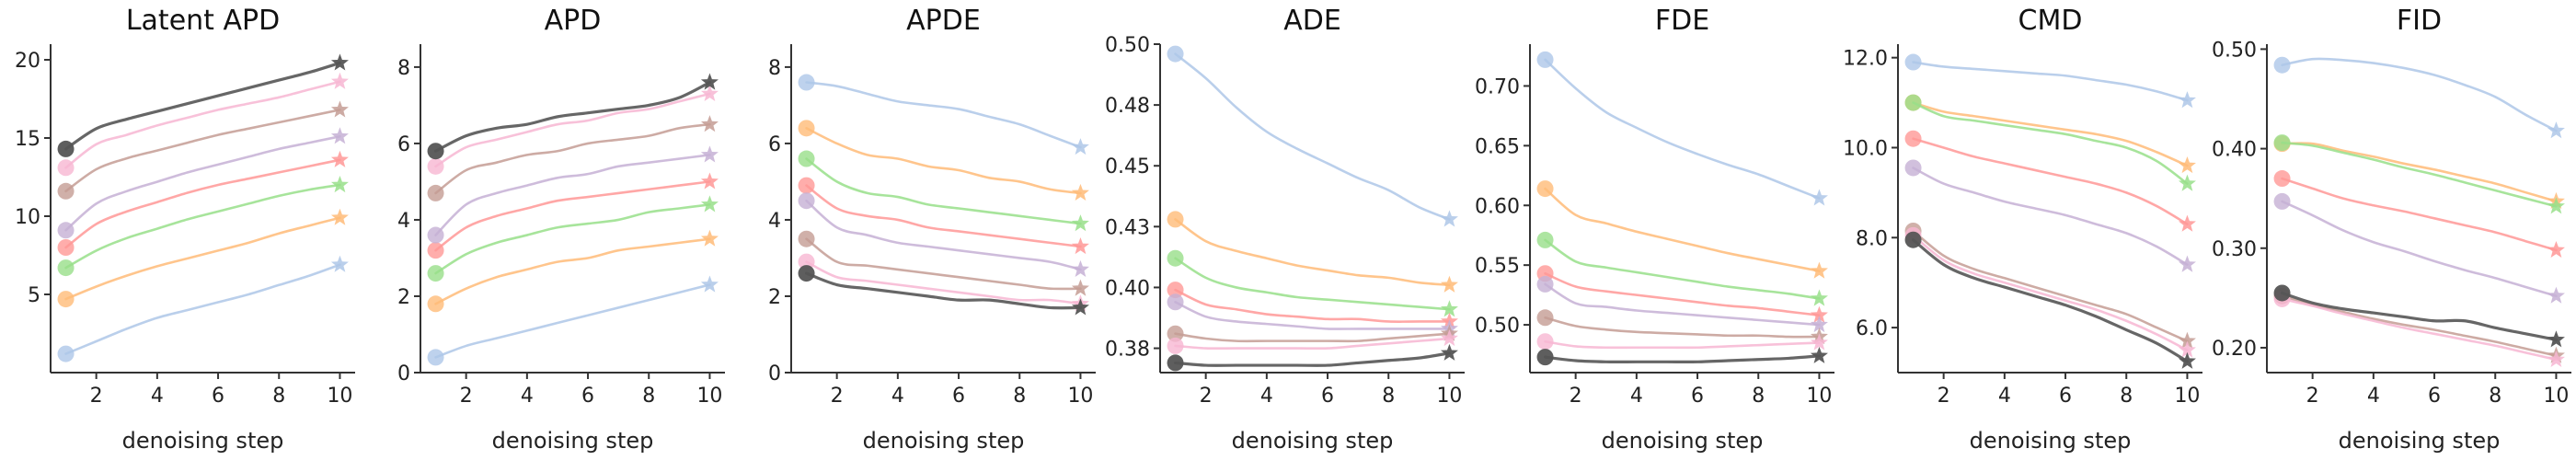 The height and width of the screenshot is (460, 2576). Describe the element at coordinates (403, 373) in the screenshot. I see `y-tick-label: 0` at that location.